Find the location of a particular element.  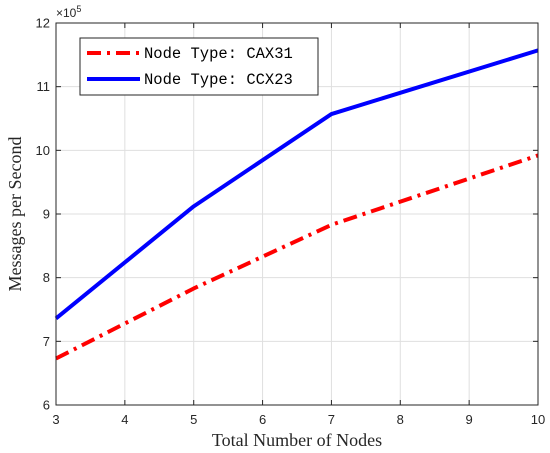

legend-label-ccx23: Node Type: CCX23 is located at coordinates (218, 80).